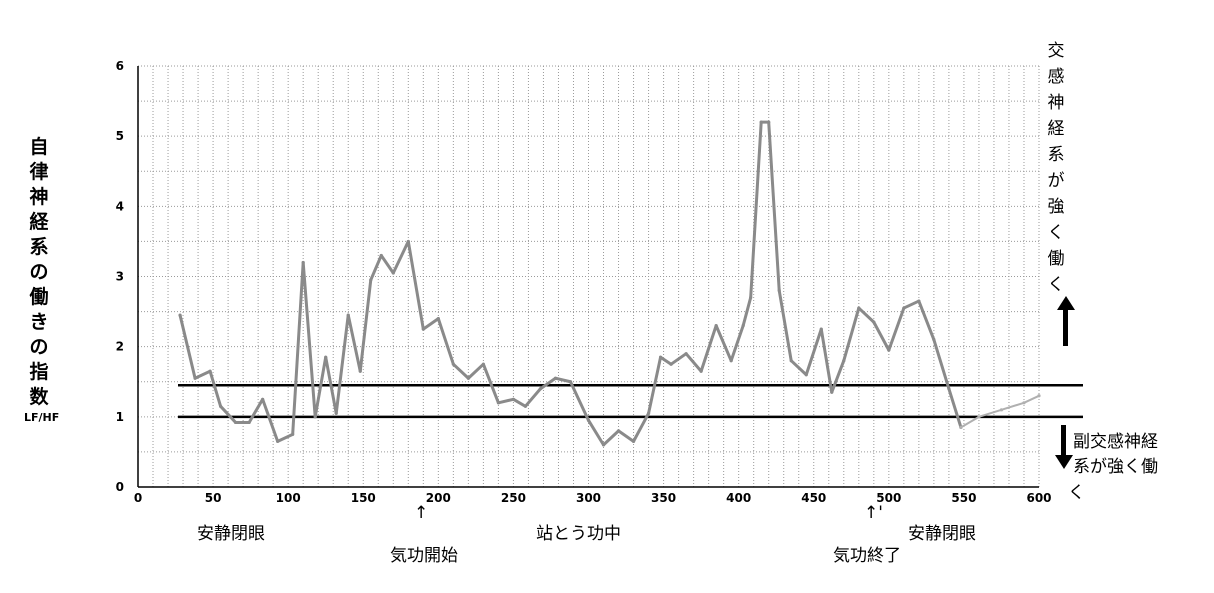 This screenshot has width=1214, height=593. I want to click on qigong-start-arrow: ↑, so click(421, 513).